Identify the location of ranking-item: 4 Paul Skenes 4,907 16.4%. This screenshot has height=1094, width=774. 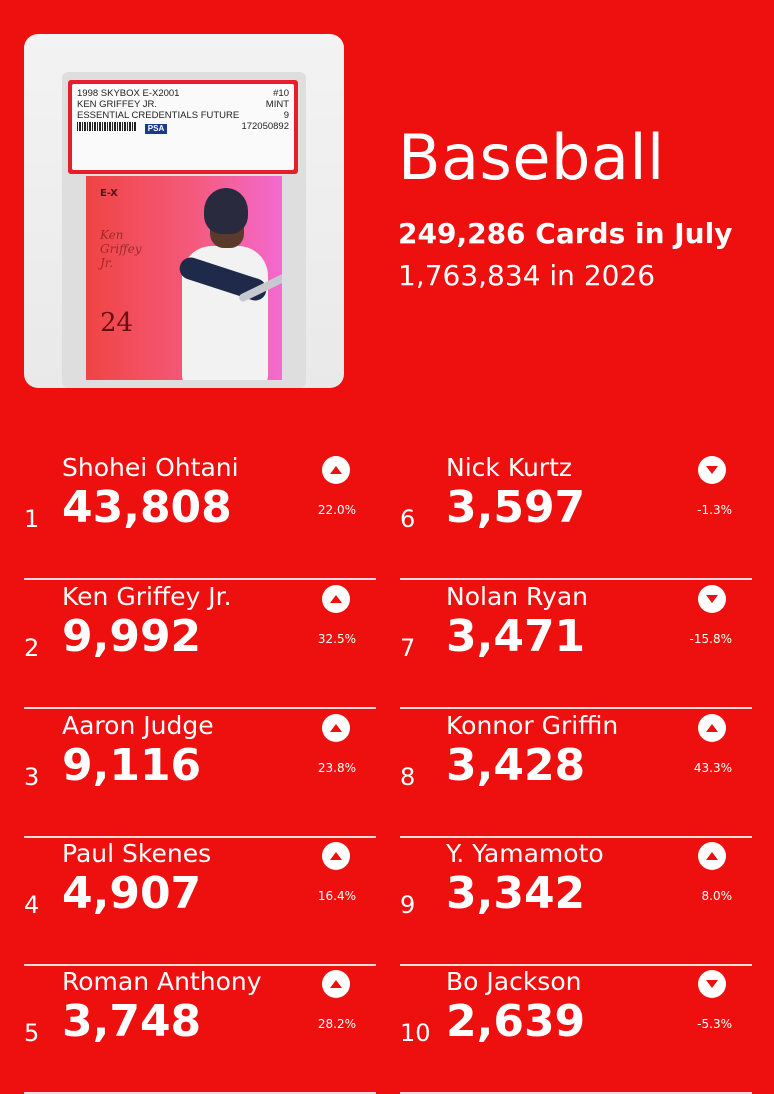
(200, 902).